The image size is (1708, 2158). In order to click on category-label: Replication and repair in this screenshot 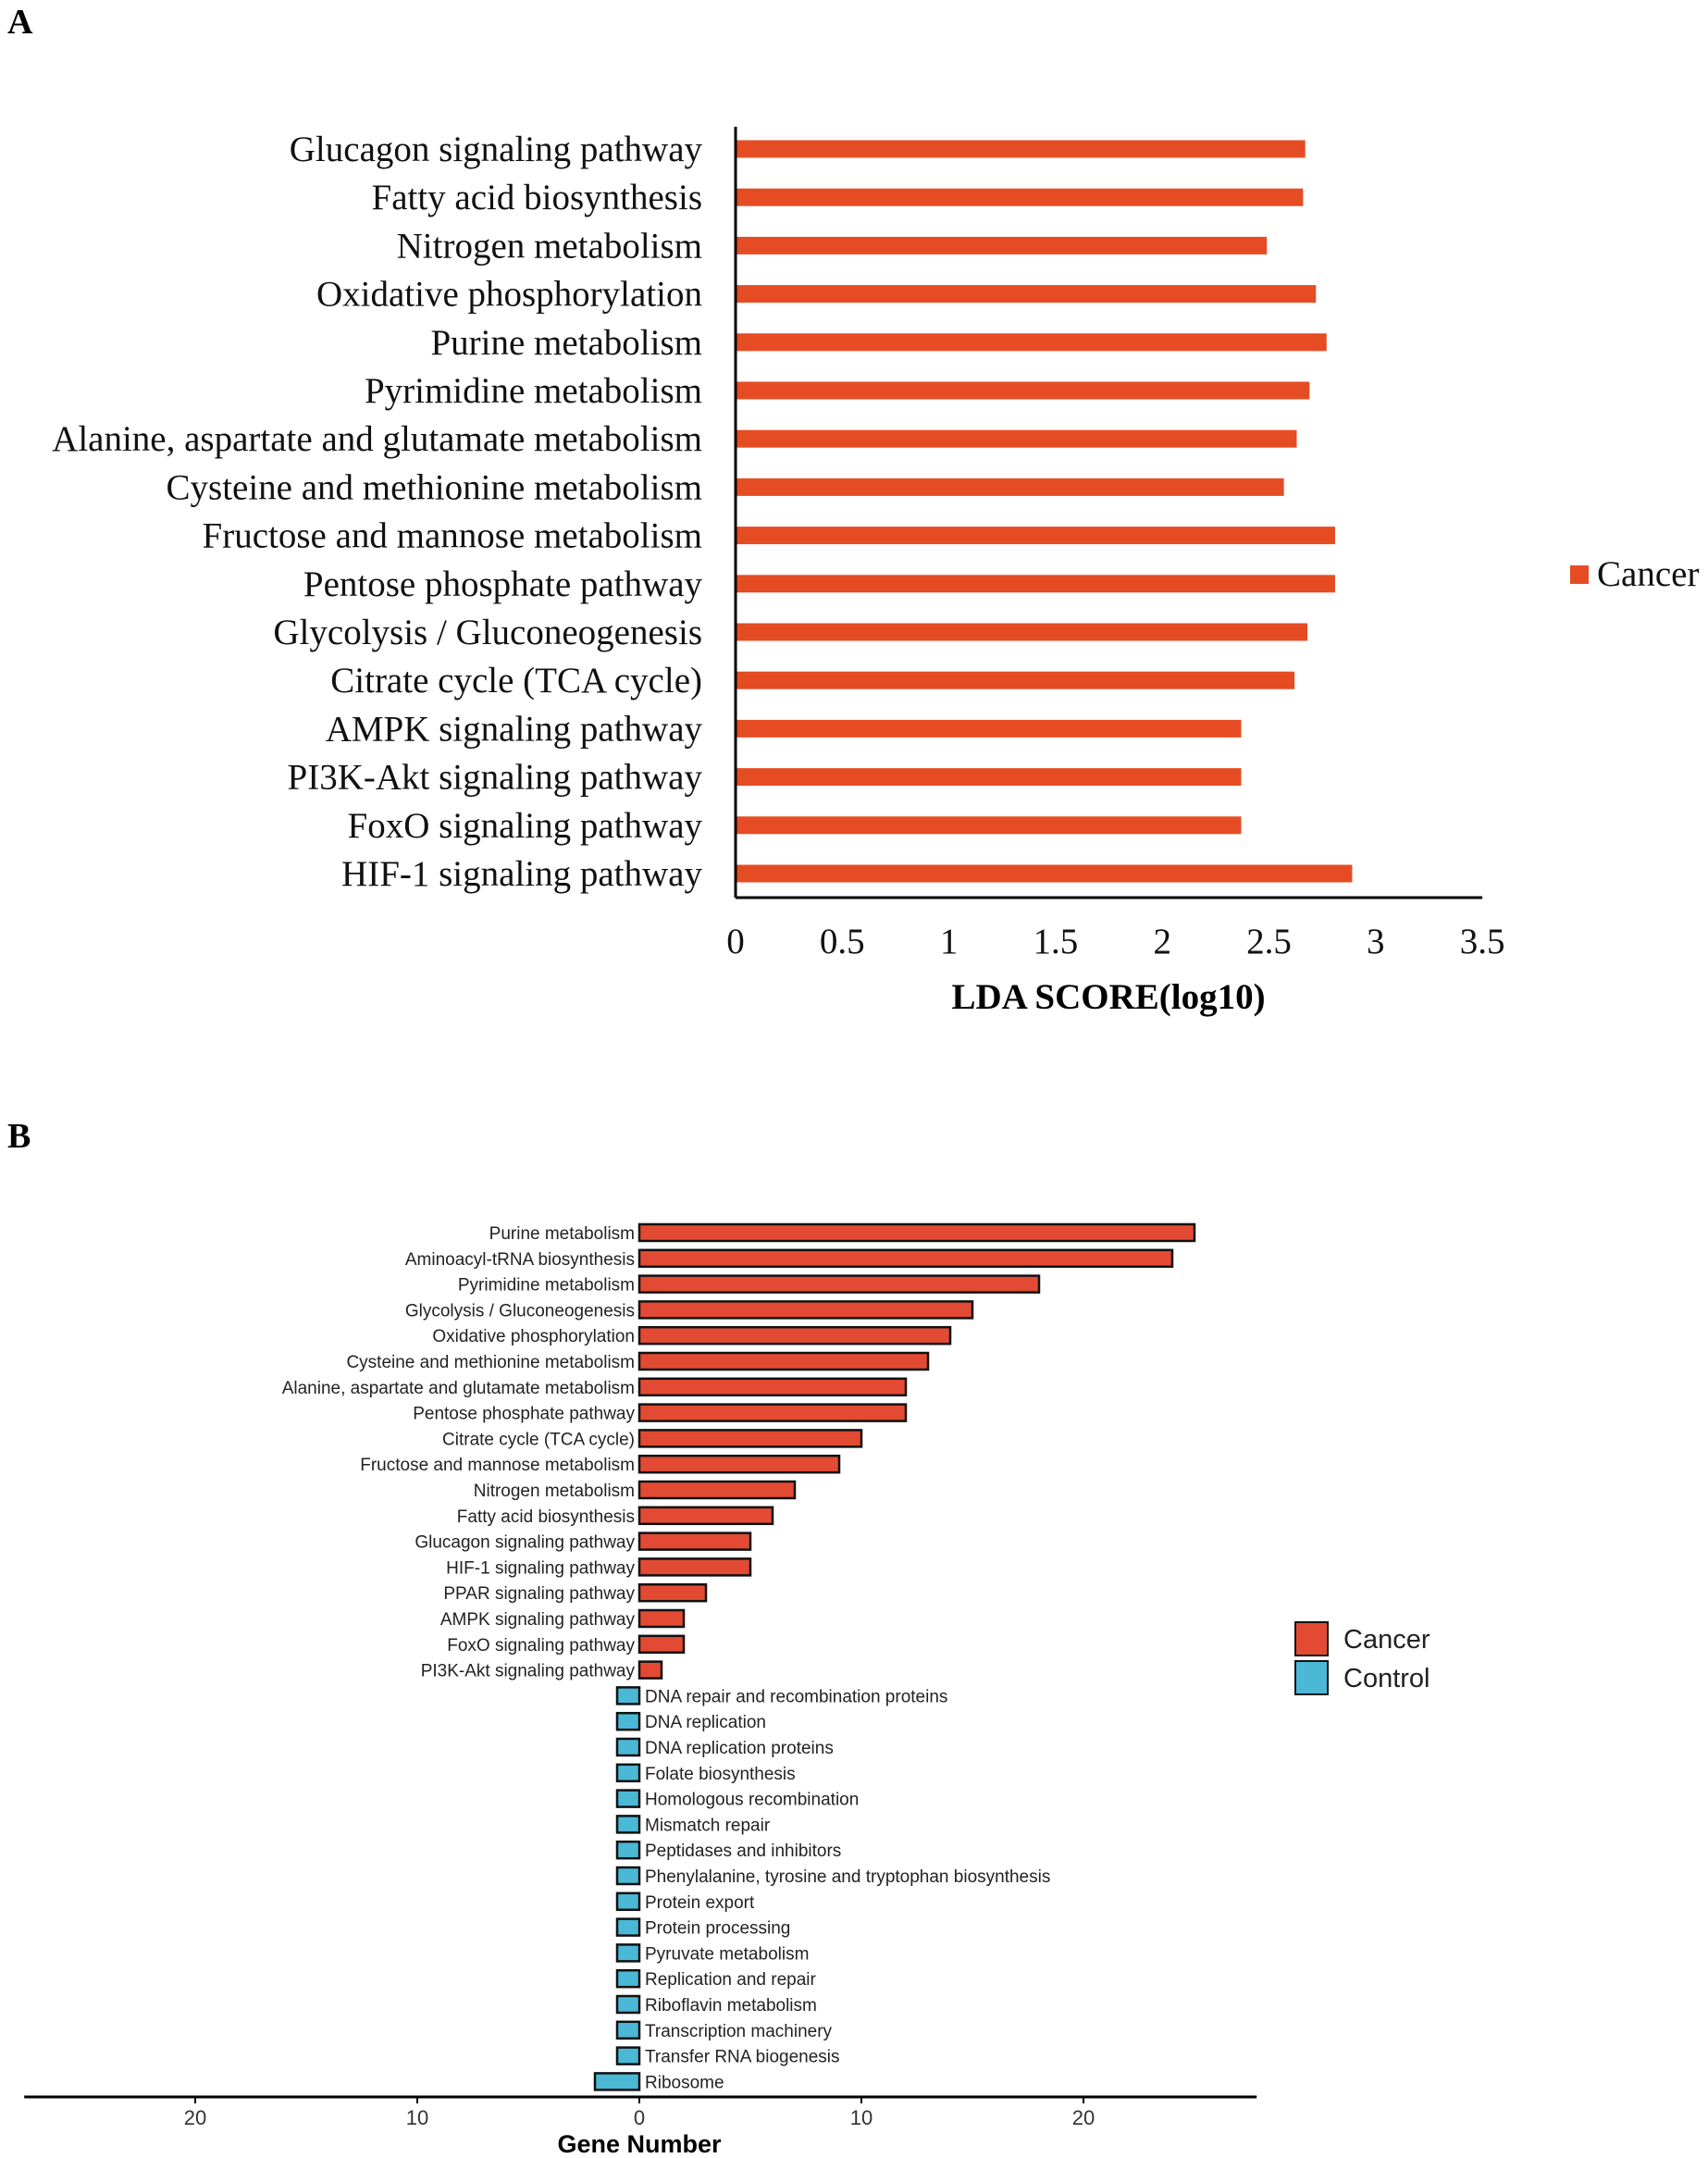, I will do `click(731, 1980)`.